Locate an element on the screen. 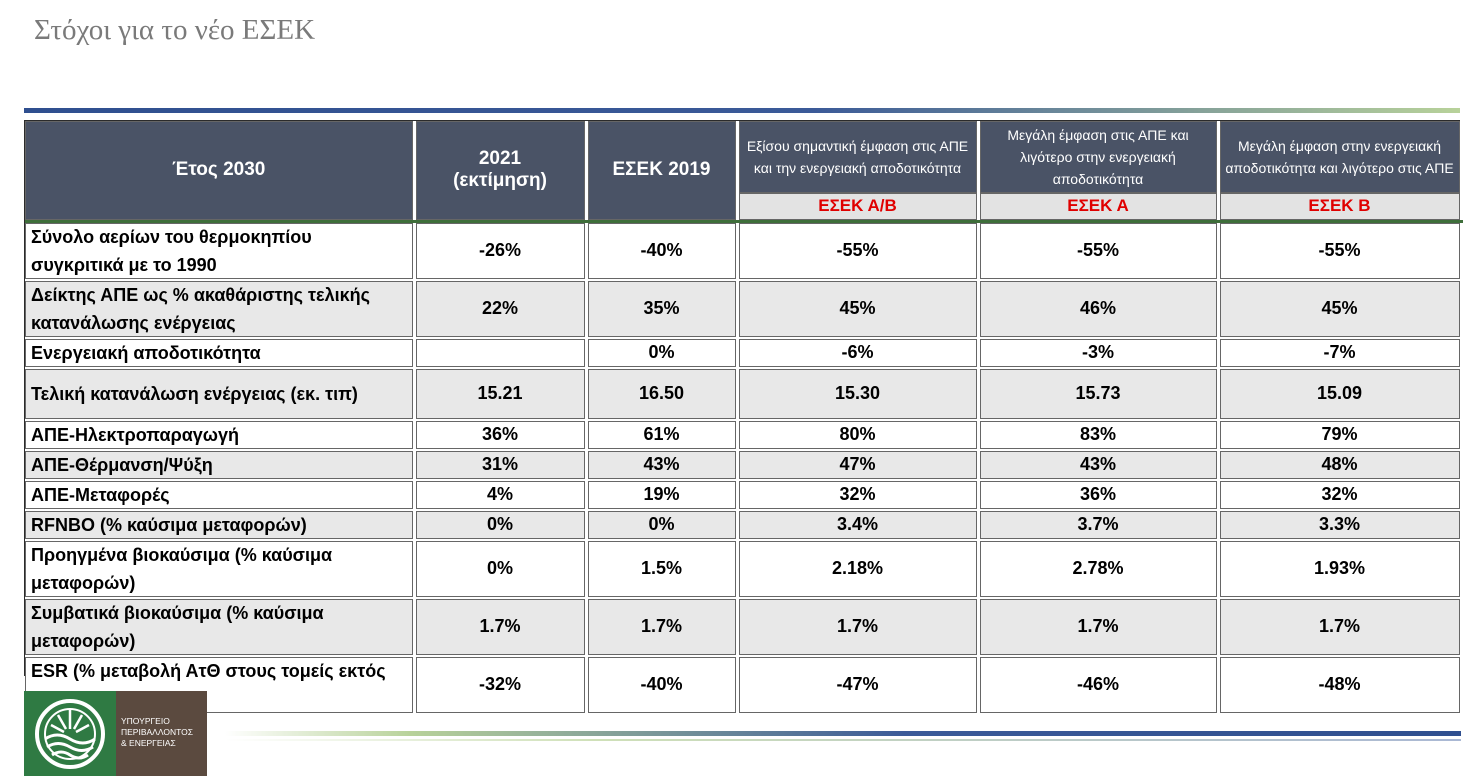  row-value: 1.93% is located at coordinates (1340, 569).